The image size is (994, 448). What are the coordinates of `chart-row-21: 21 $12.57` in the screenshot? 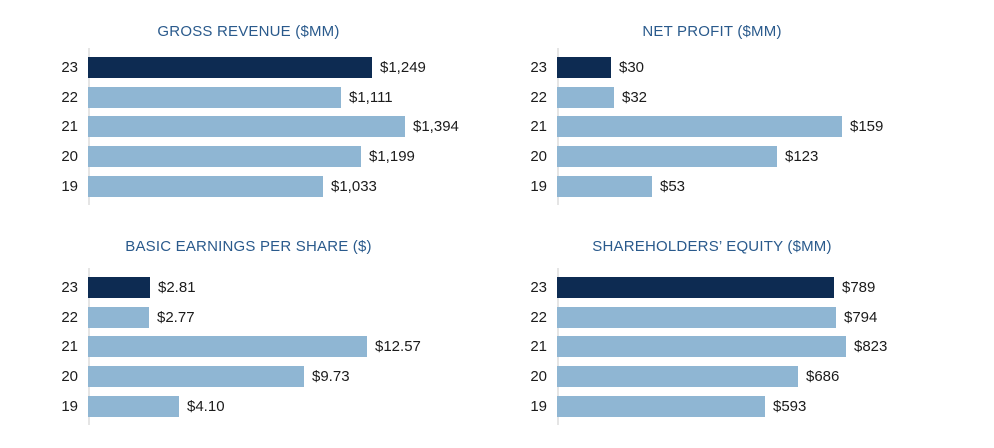 It's located at (248, 347).